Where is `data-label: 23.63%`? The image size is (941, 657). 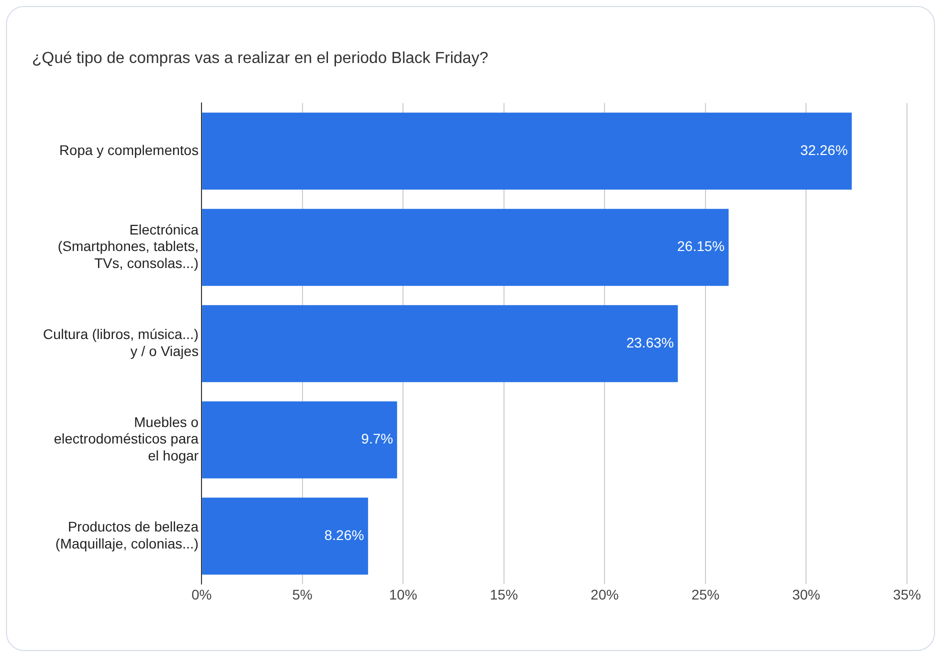
data-label: 23.63% is located at coordinates (650, 342).